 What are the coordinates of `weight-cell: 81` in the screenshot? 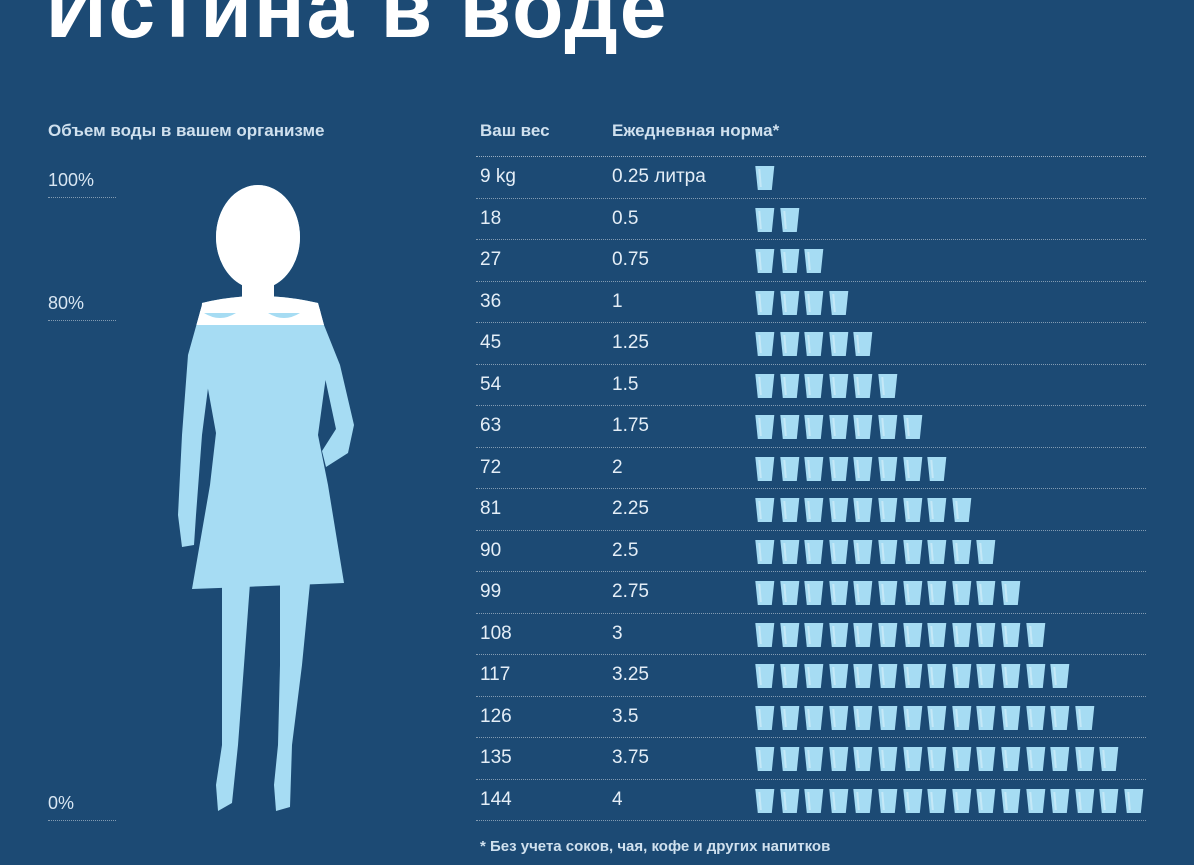 It's located at (491, 508).